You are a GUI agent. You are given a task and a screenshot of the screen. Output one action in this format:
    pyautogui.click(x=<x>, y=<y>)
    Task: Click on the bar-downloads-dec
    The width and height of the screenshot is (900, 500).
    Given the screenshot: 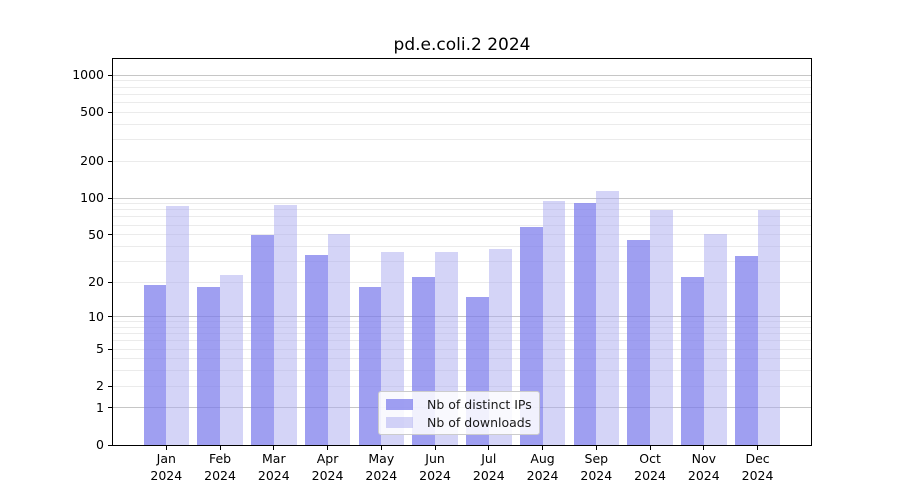 What is the action you would take?
    pyautogui.click(x=769, y=327)
    